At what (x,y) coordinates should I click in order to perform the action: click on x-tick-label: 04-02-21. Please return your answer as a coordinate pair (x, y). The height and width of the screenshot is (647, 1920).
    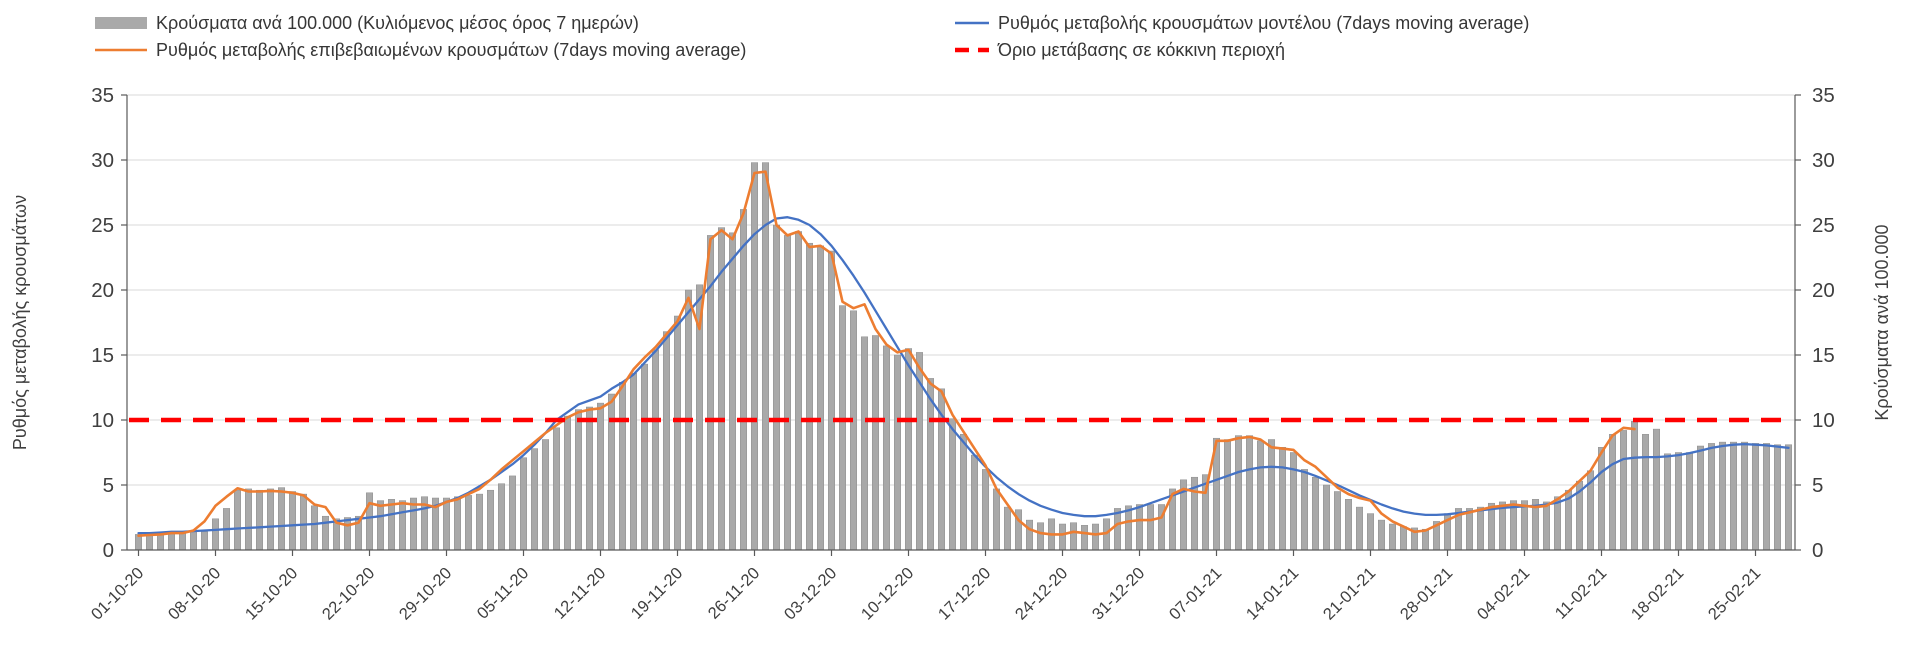
    Looking at the image, I should click on (1503, 593).